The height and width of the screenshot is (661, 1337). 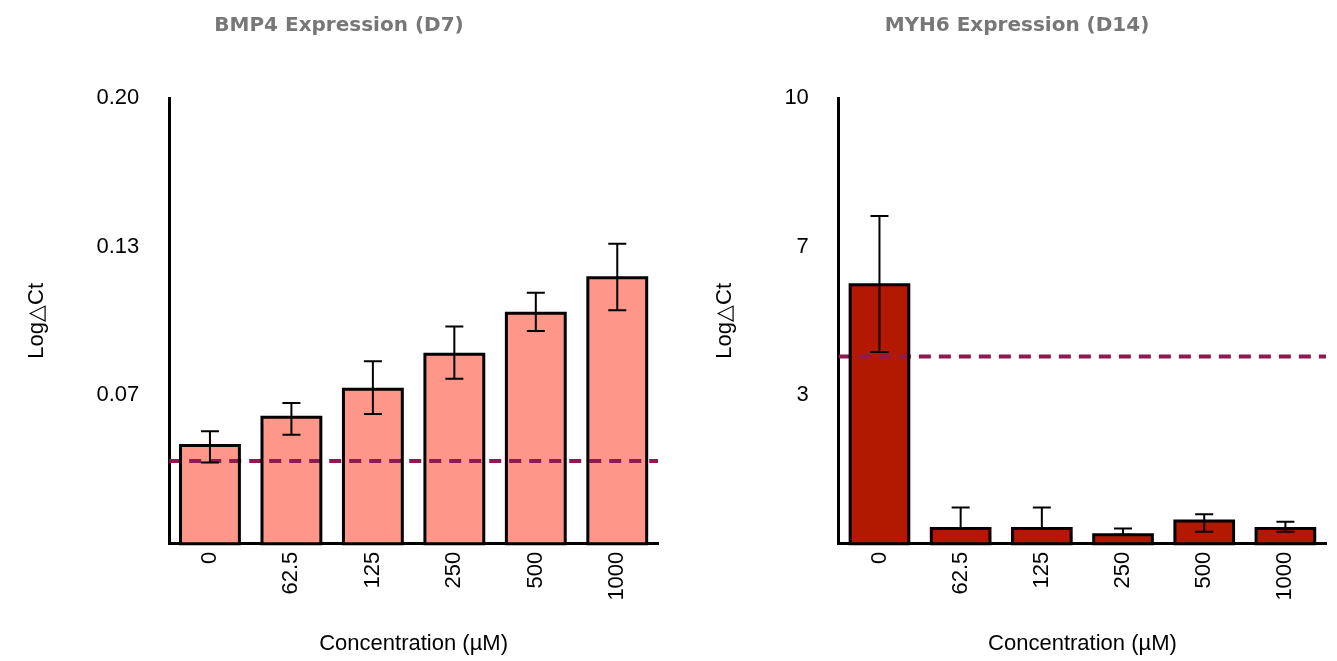 What do you see at coordinates (1017, 24) in the screenshot?
I see `chart-title: MYH6 Expression (D14)` at bounding box center [1017, 24].